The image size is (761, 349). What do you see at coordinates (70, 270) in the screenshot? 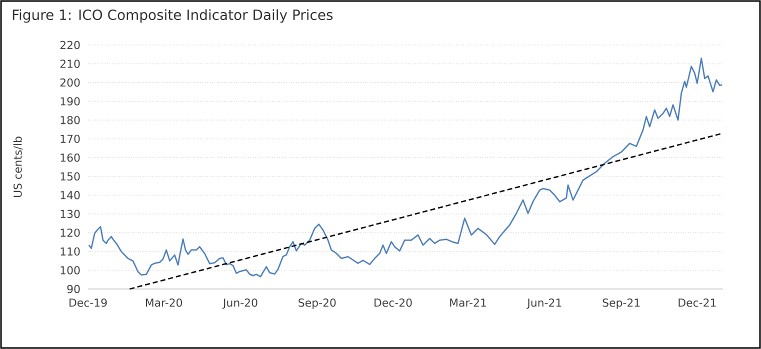
I see `y-tick-label: 100` at bounding box center [70, 270].